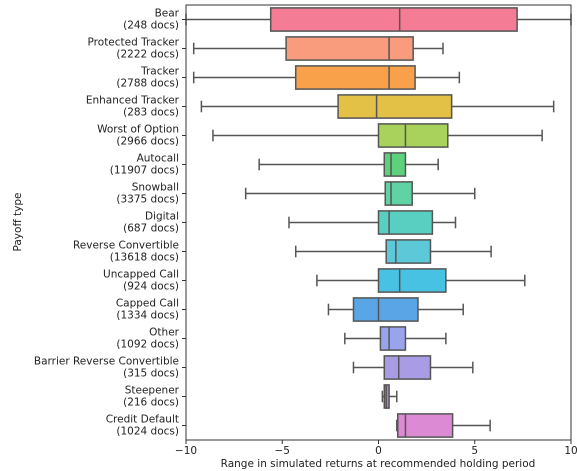 The height and width of the screenshot is (471, 577). Describe the element at coordinates (164, 333) in the screenshot. I see `y-tick-label: Other` at that location.